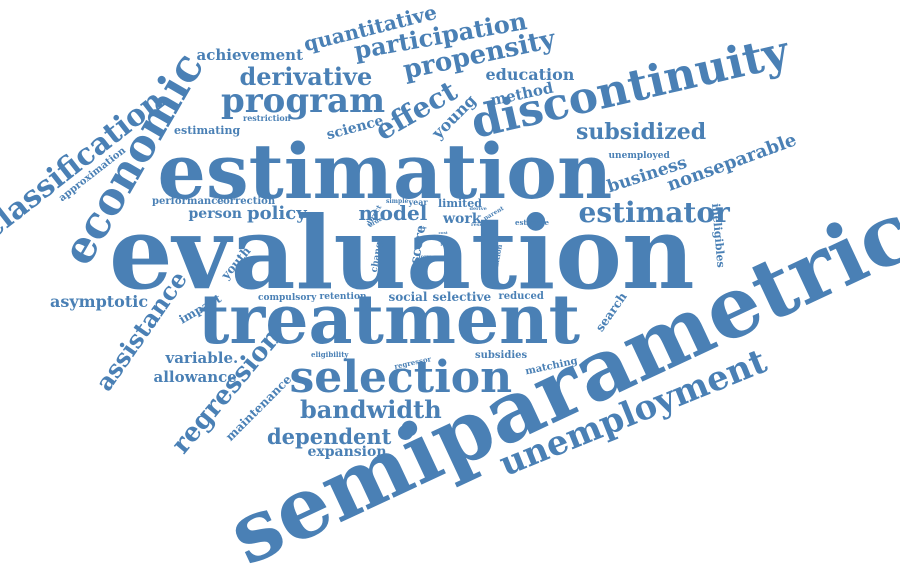  I want to click on word-selection: selection, so click(401, 377).